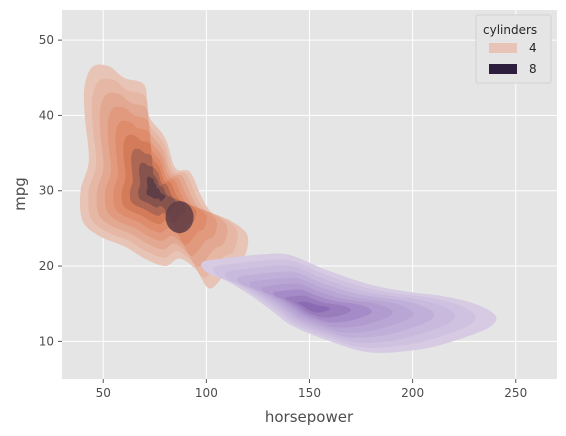 The height and width of the screenshot is (436, 566). I want to click on x-tick-label: 100, so click(206, 393).